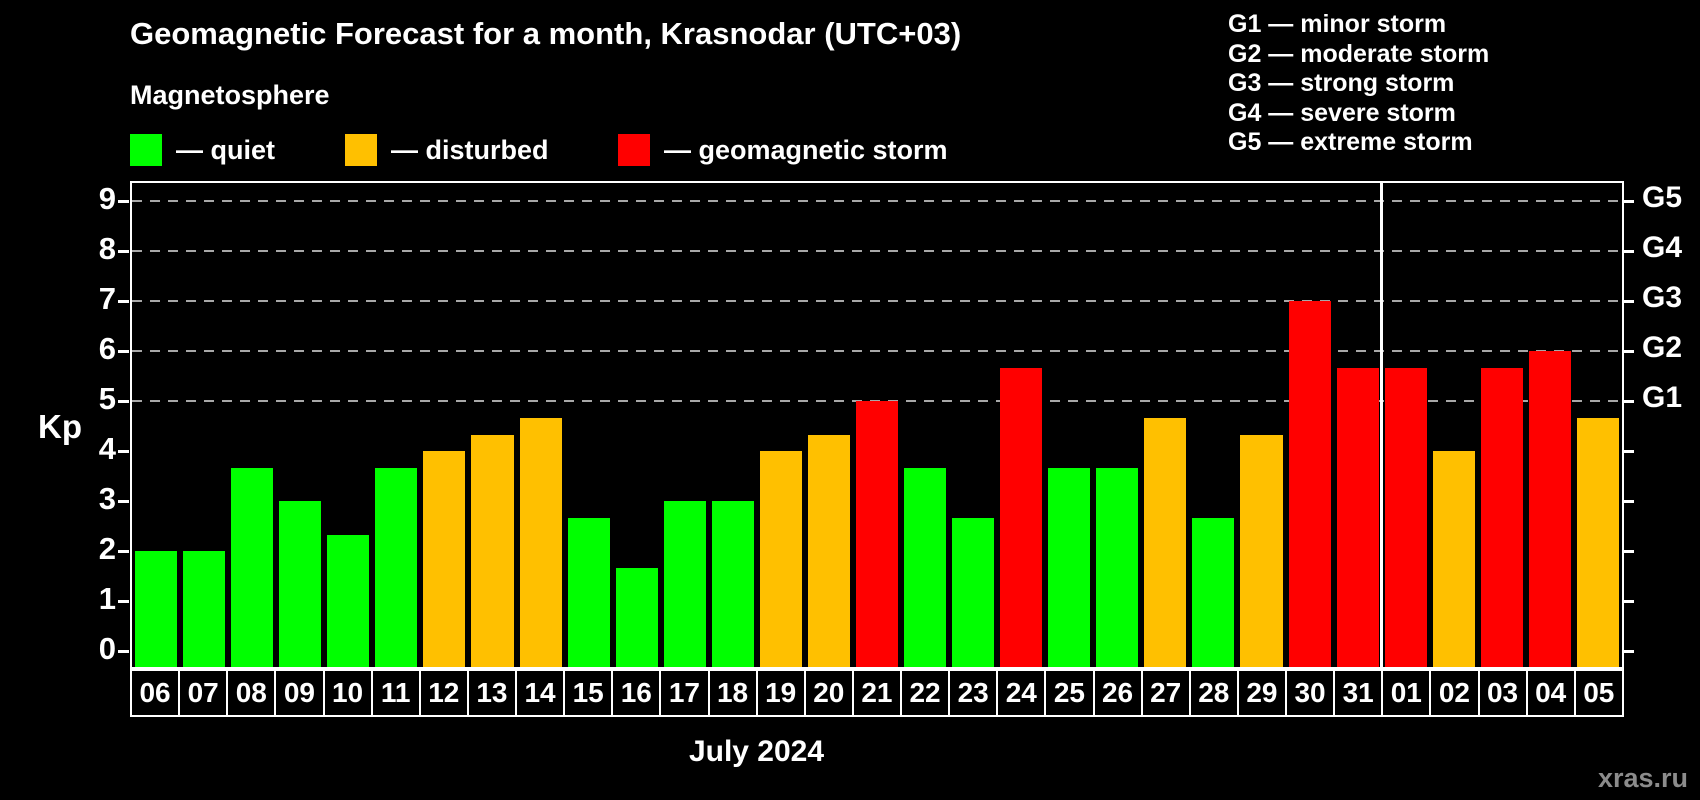  Describe the element at coordinates (875, 693) in the screenshot. I see `date-cell-21: 21` at that location.